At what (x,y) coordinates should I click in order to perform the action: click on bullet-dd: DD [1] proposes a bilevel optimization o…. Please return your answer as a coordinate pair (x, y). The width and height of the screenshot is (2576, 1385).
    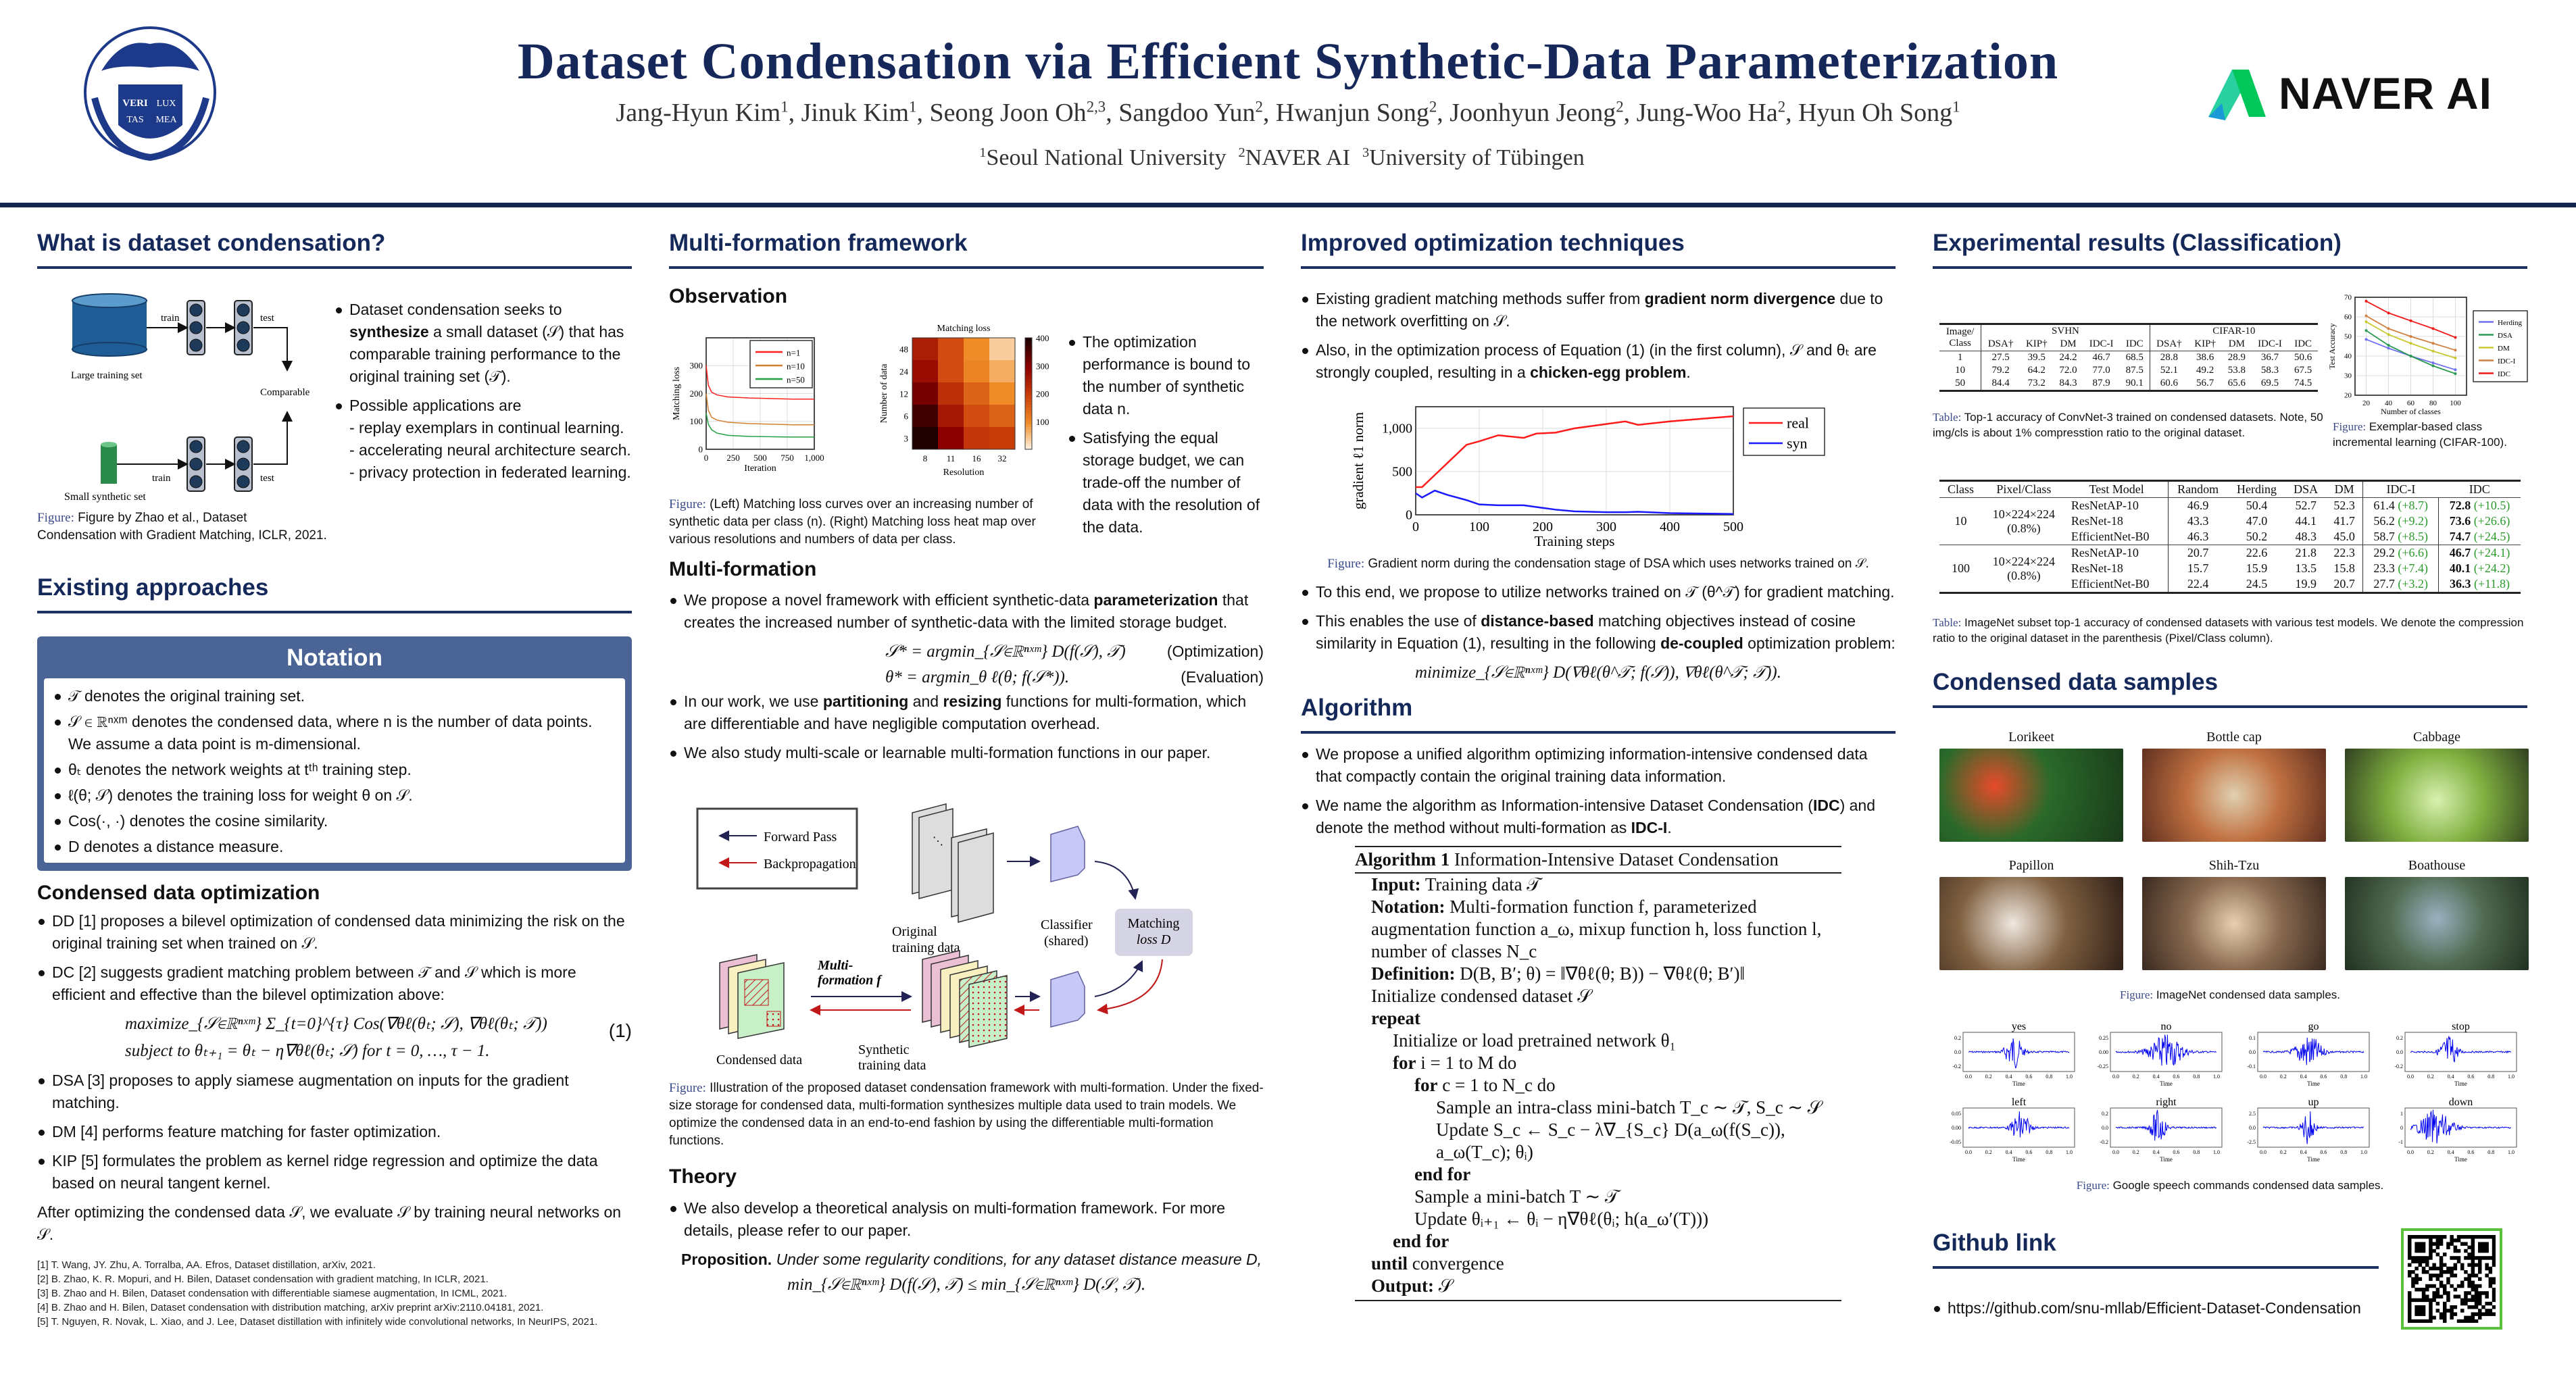
    Looking at the image, I should click on (335, 933).